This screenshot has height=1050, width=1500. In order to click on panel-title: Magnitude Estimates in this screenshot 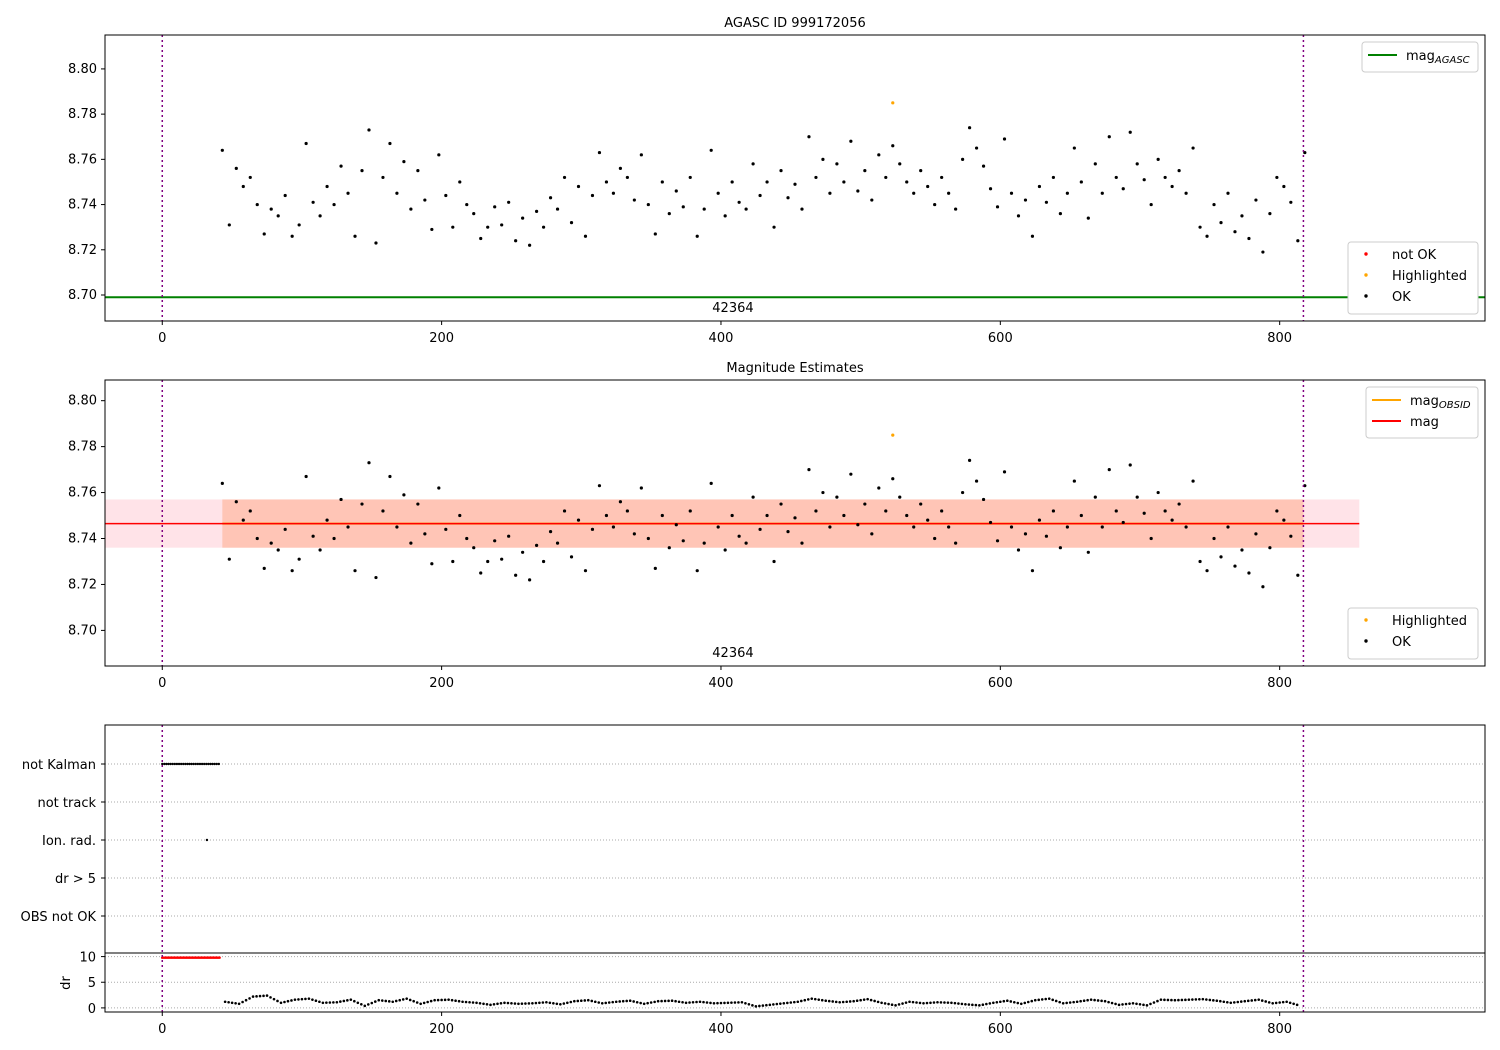, I will do `click(794, 368)`.